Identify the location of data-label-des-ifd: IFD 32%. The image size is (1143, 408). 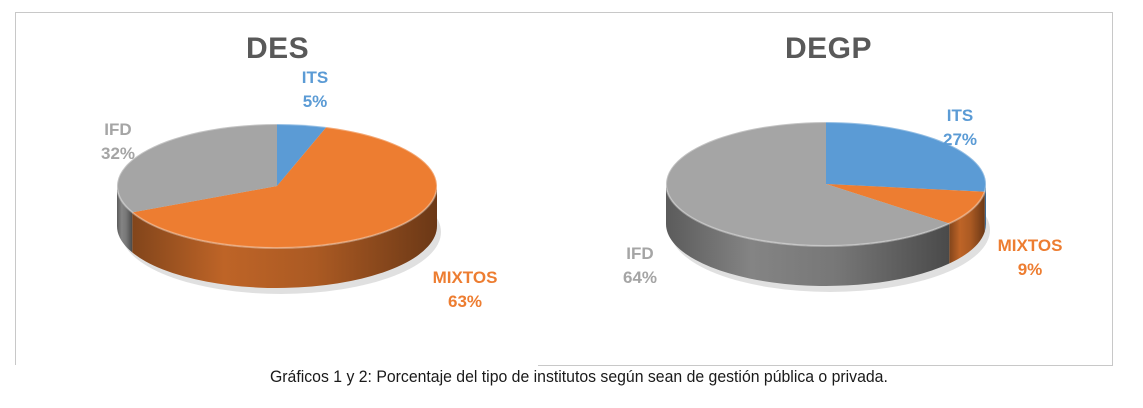
(118, 142).